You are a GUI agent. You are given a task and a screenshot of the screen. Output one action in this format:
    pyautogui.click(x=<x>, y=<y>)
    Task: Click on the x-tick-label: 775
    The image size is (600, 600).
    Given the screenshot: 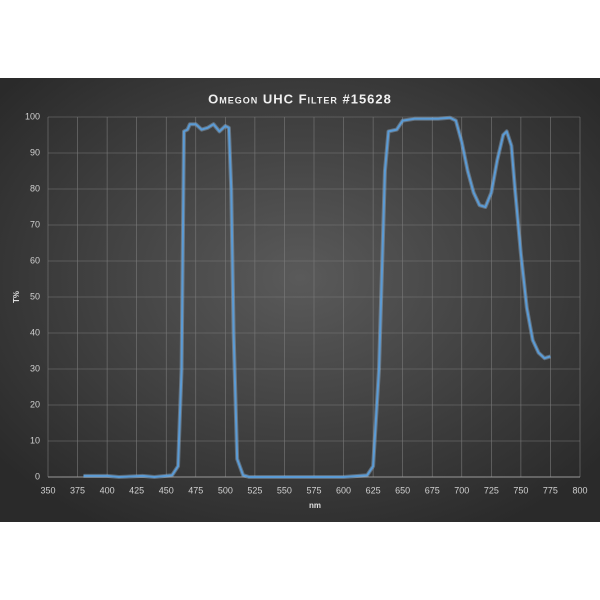 What is the action you would take?
    pyautogui.click(x=550, y=490)
    